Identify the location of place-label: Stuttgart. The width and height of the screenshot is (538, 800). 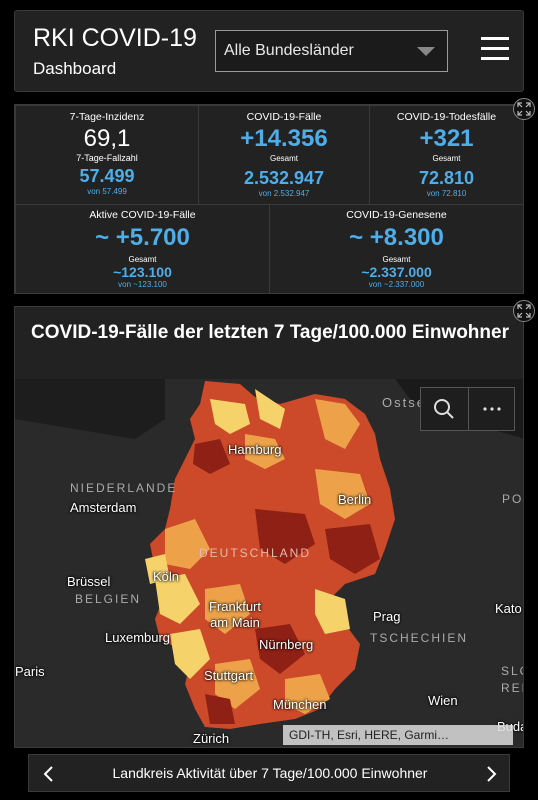
(229, 675).